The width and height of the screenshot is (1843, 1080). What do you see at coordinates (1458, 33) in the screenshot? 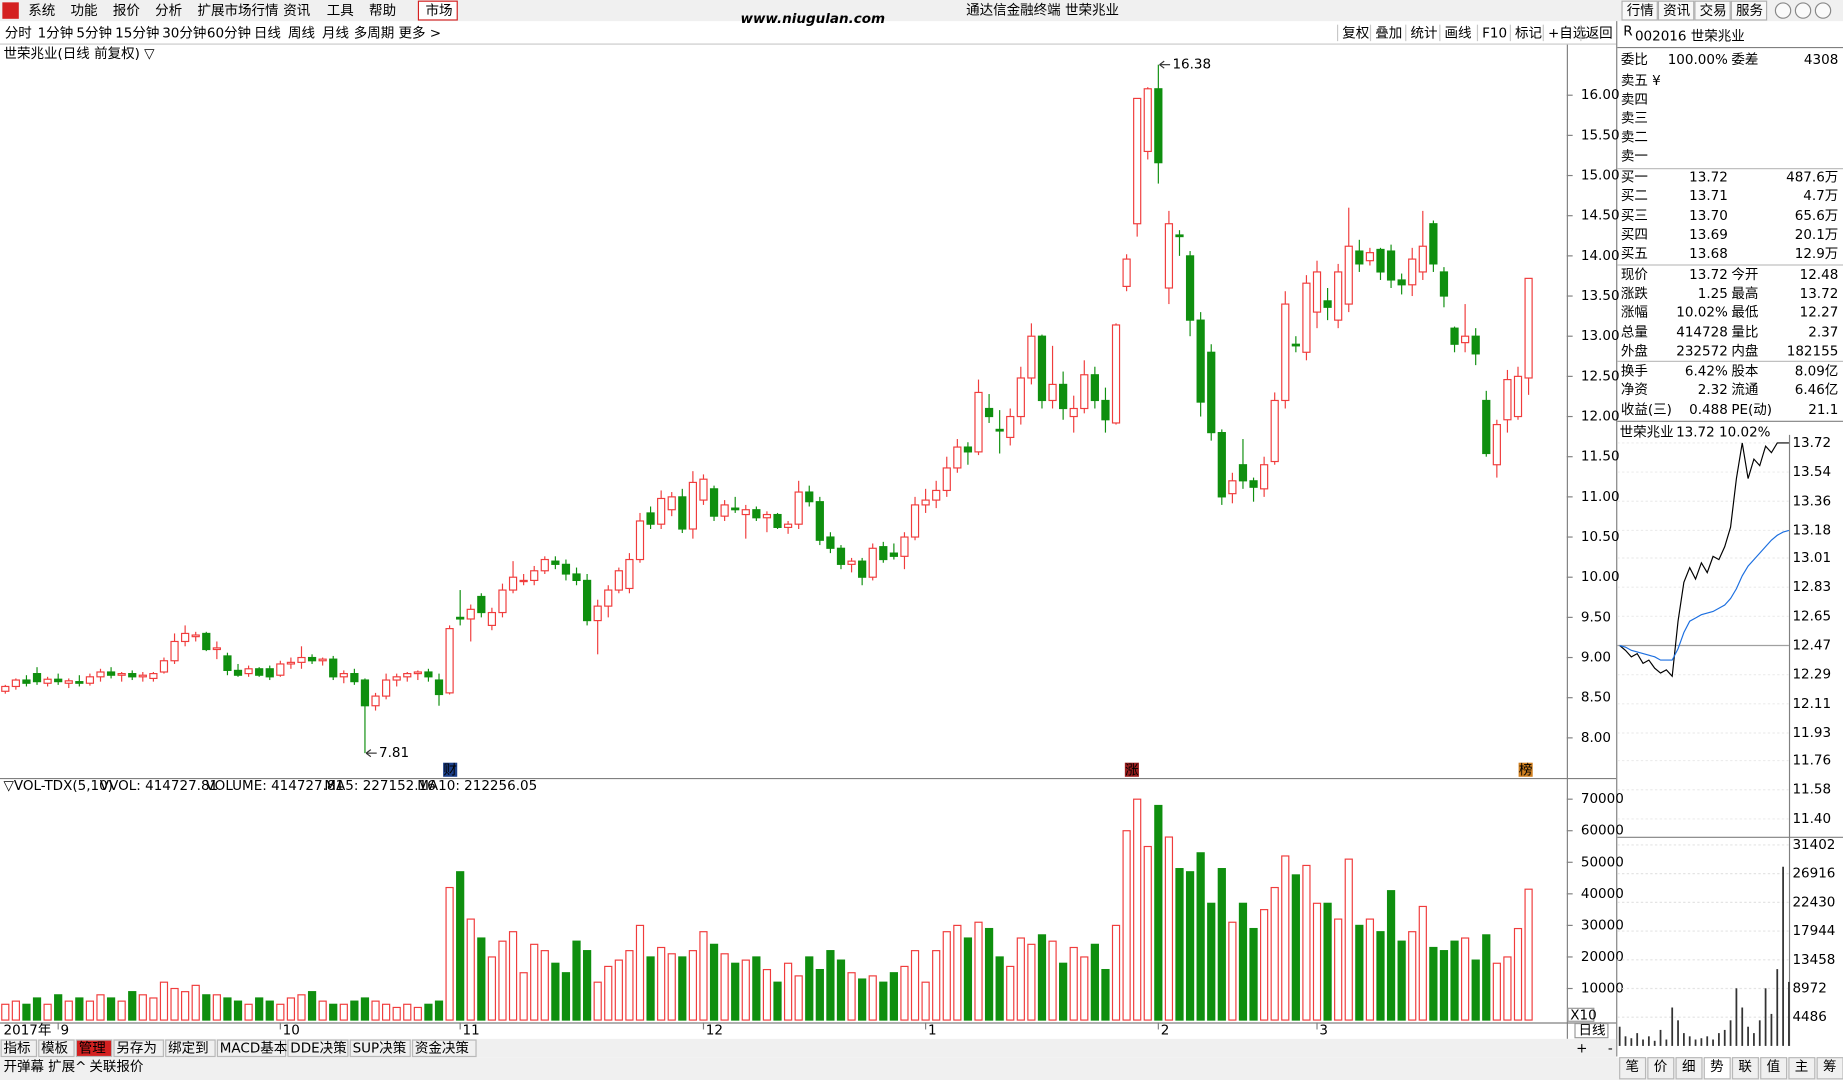
I see `tool-button: 画线` at bounding box center [1458, 33].